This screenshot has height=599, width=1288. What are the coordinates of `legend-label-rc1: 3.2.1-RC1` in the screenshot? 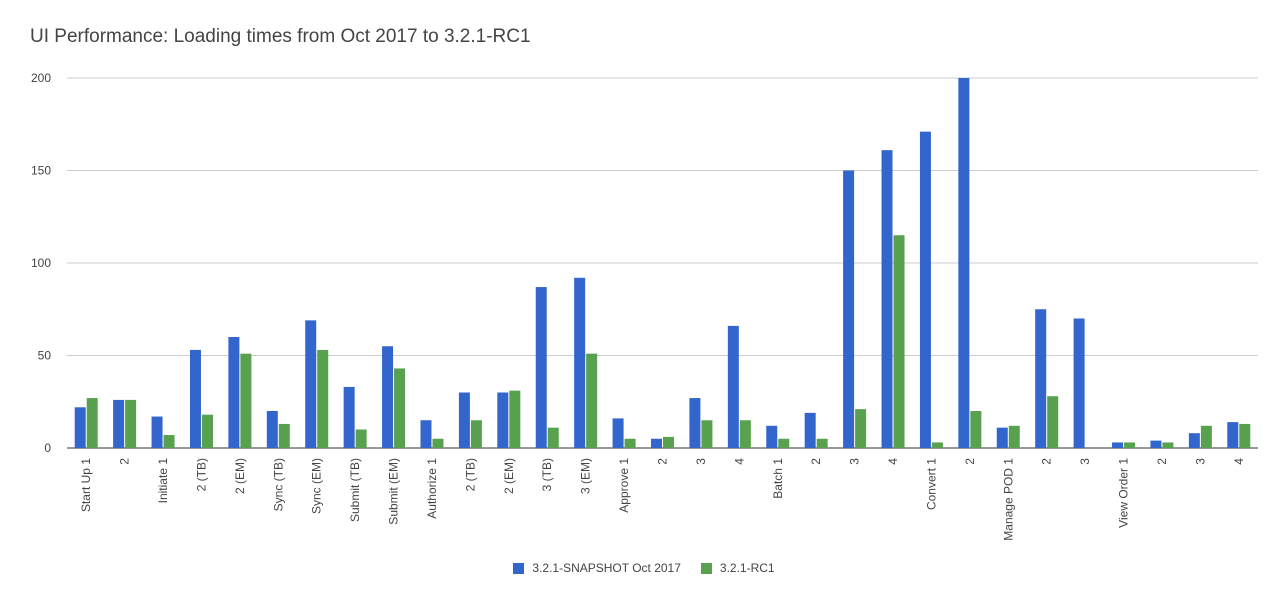 It's located at (747, 568).